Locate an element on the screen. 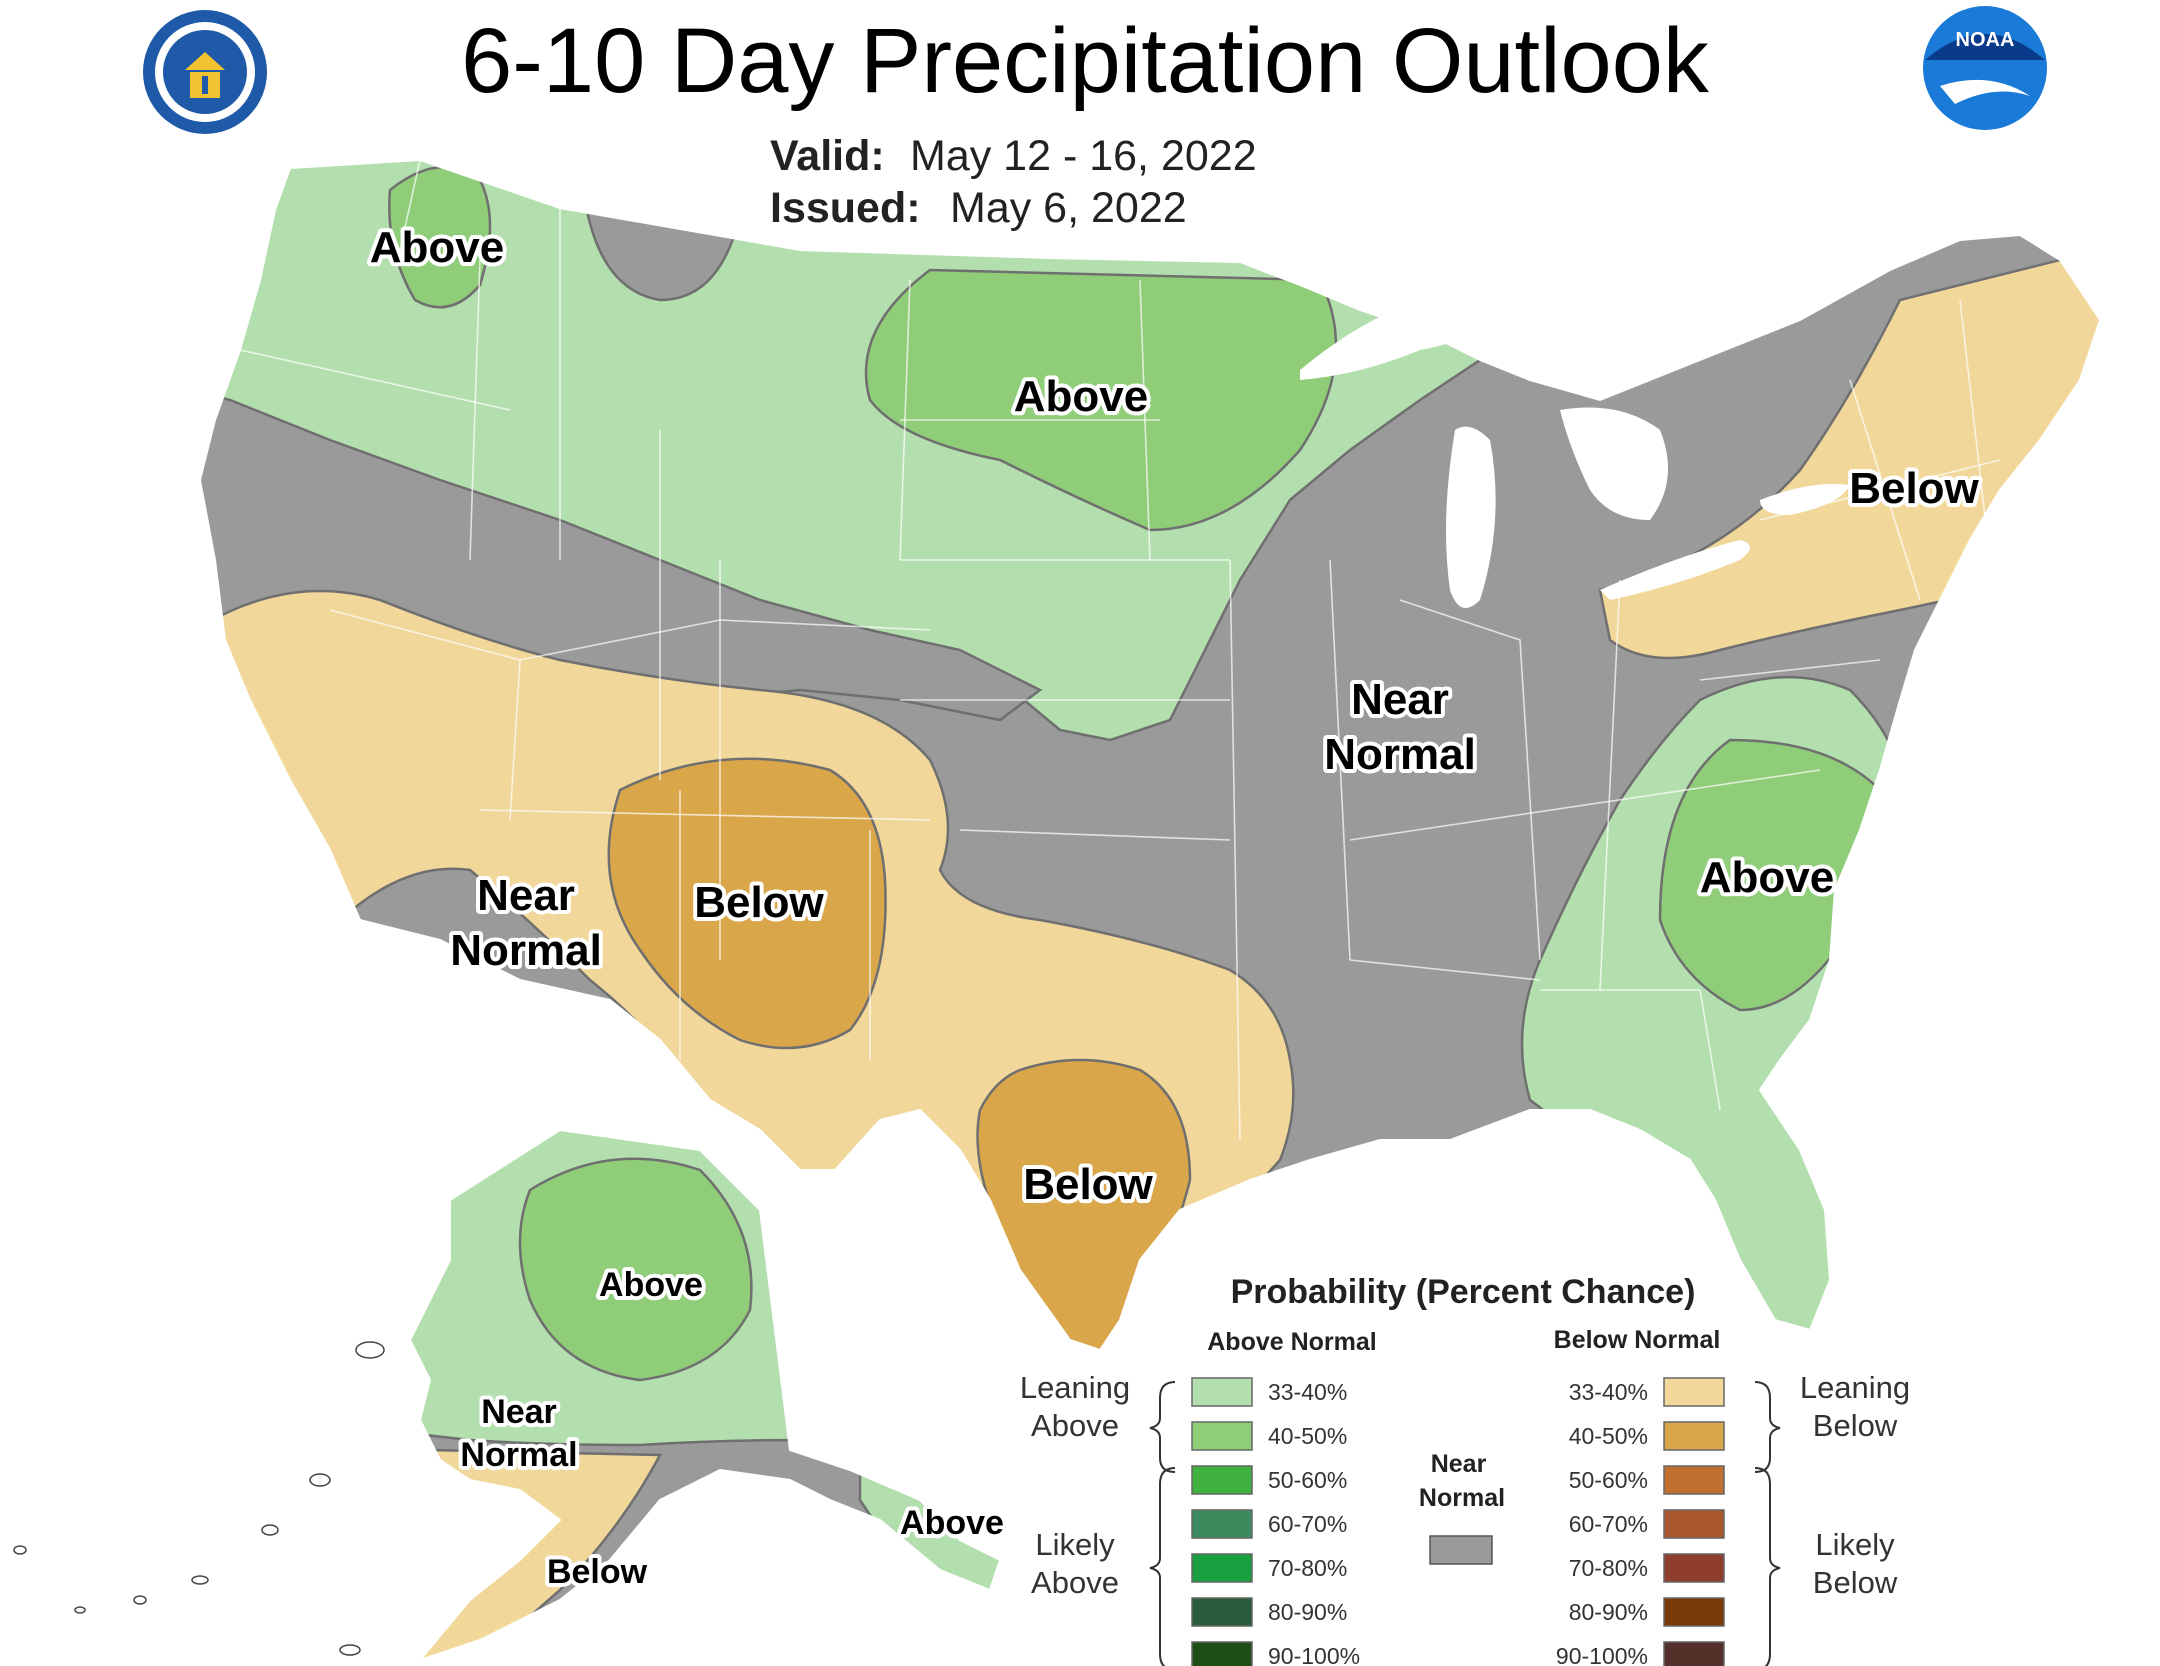  legend-leaning-below-label: Leaning Below is located at coordinates (1855, 1406).